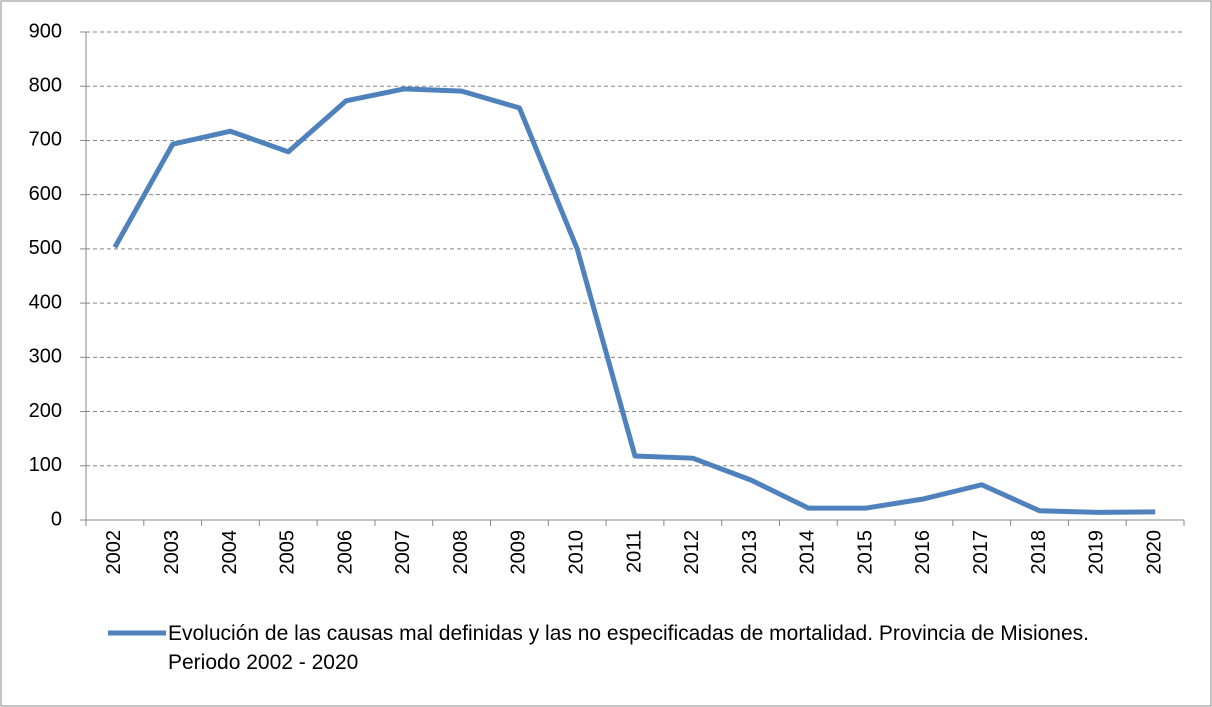  What do you see at coordinates (808, 552) in the screenshot?
I see `x-tick-label: 2014` at bounding box center [808, 552].